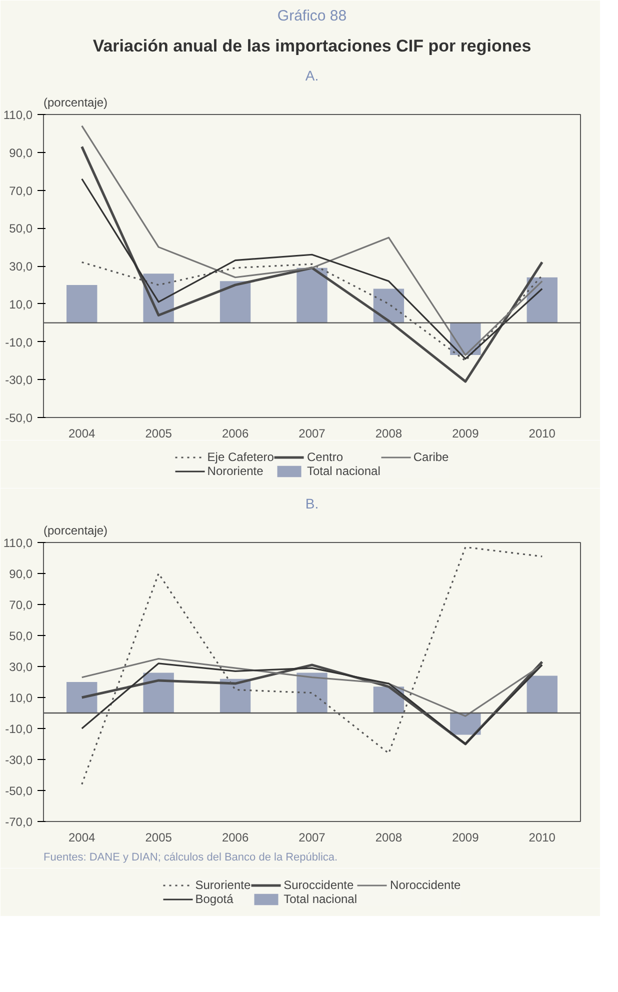 The image size is (618, 992). What do you see at coordinates (19, 822) in the screenshot?
I see `y-tick-label: -70,0` at bounding box center [19, 822].